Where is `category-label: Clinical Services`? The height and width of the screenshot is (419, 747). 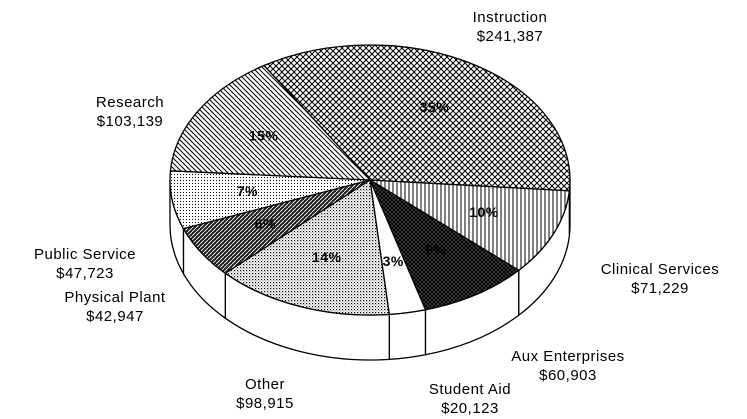
category-label: Clinical Services is located at coordinates (660, 269).